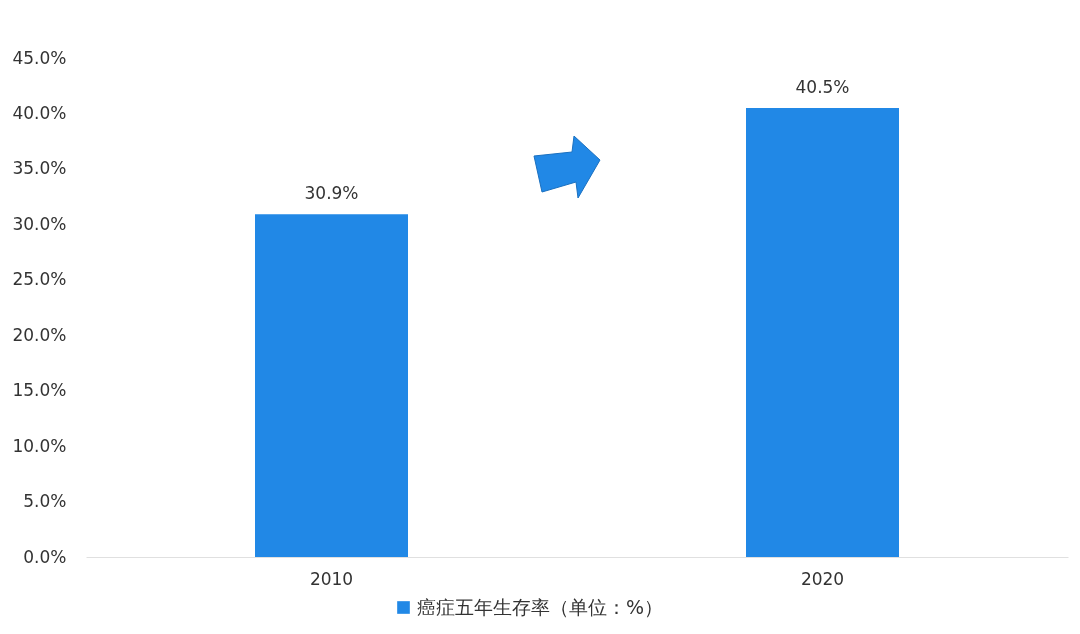 The width and height of the screenshot is (1080, 634). I want to click on y-tick-label: 45.0%, so click(39, 57).